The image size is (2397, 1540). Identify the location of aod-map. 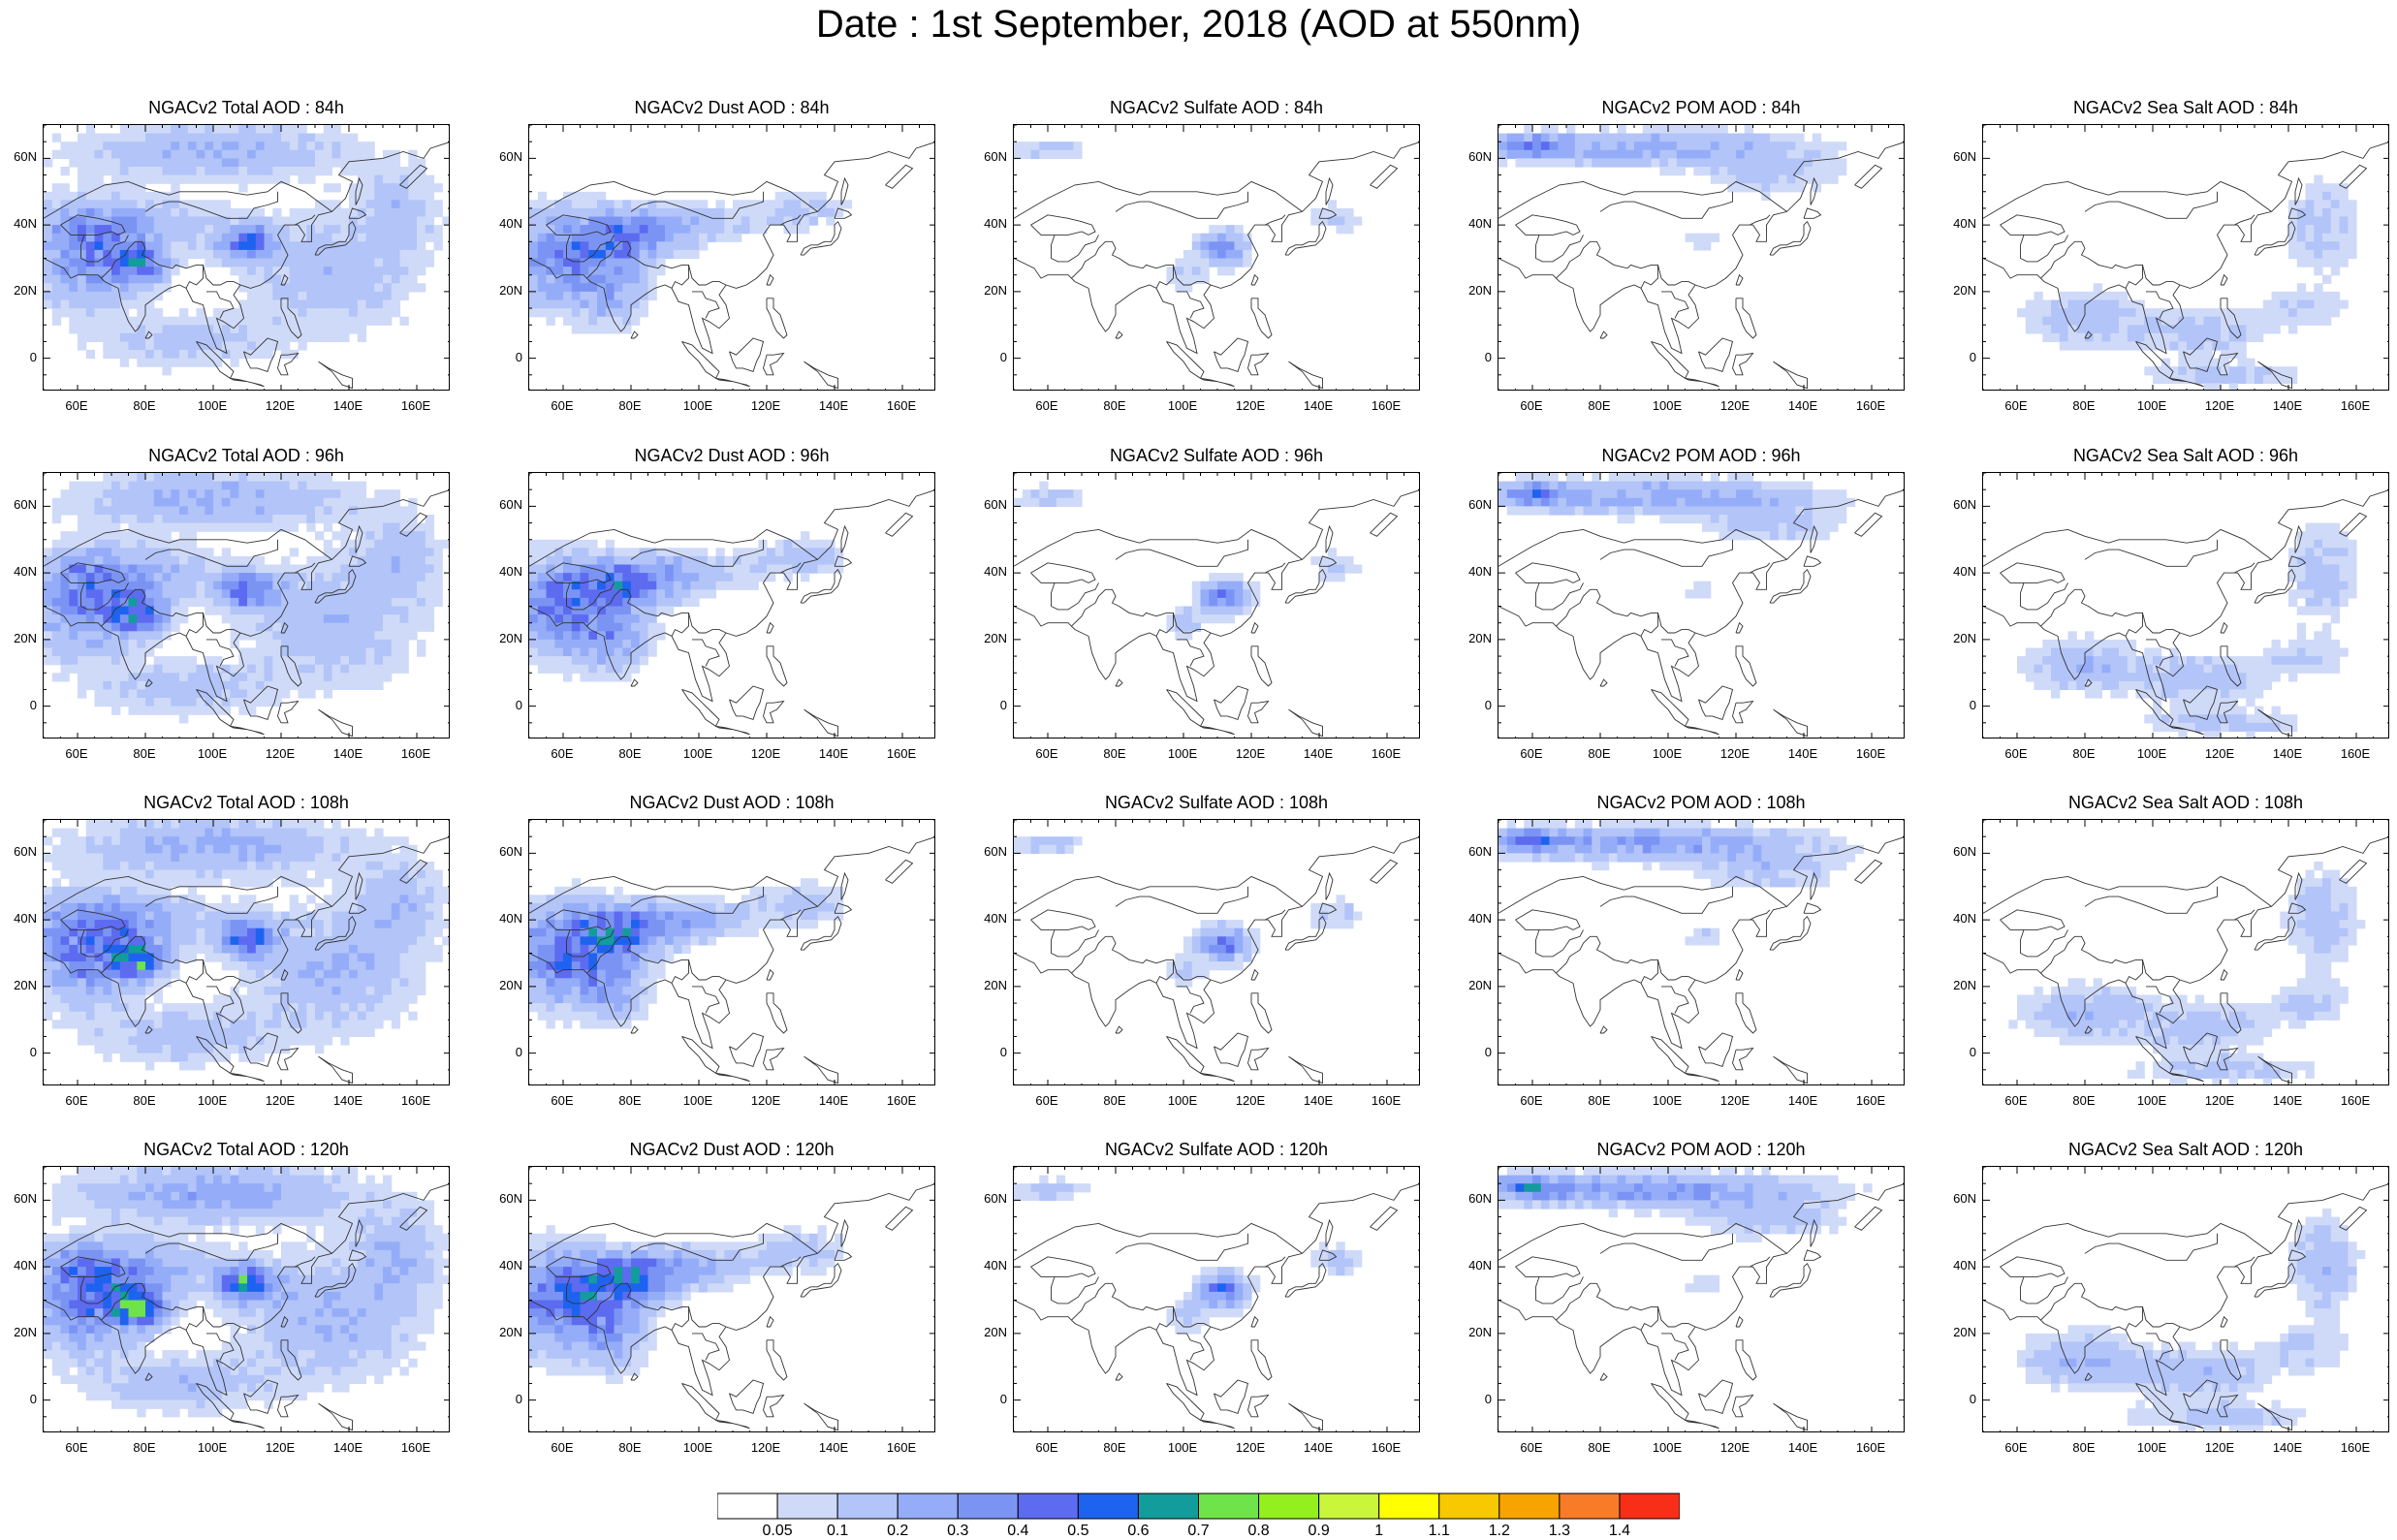
(731, 257).